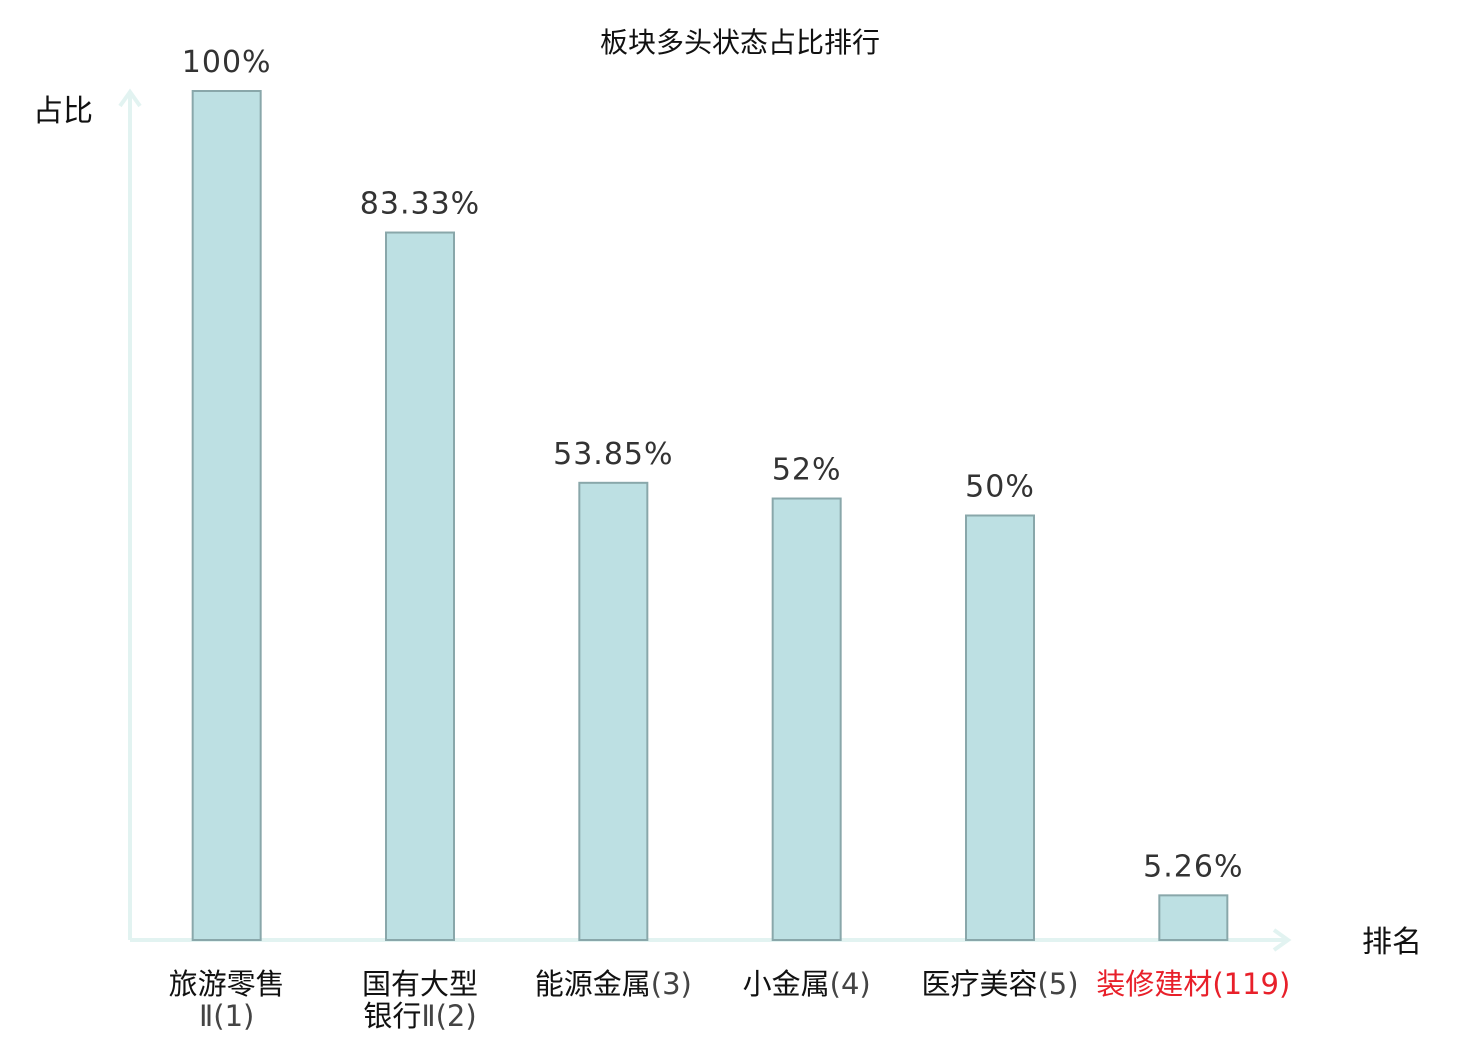  Describe the element at coordinates (448, 1016) in the screenshot. I see `category-rank: Ⅱ(2)` at that location.